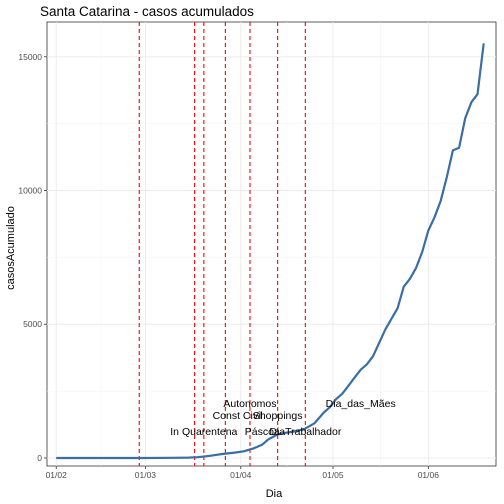 This screenshot has width=504, height=504. Describe the element at coordinates (32, 324) in the screenshot. I see `y-tick-label: 5000` at that location.